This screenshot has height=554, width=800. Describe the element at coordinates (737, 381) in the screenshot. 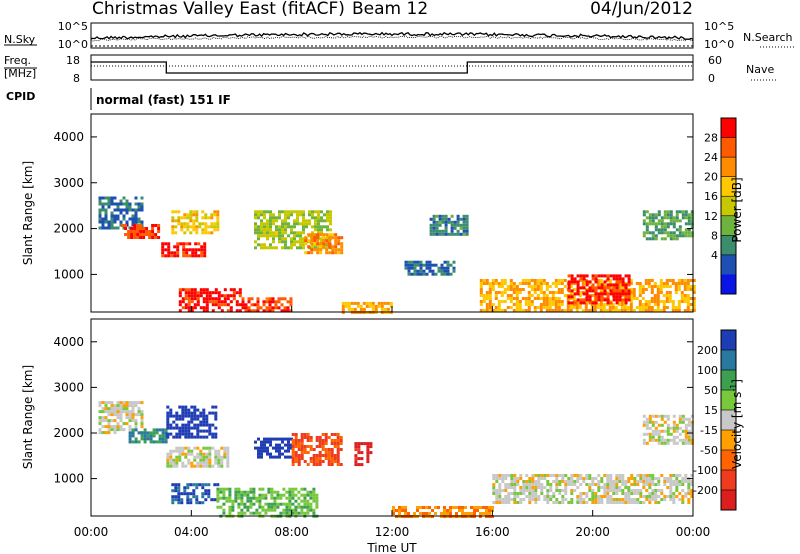

I see `velocity-colorbar-label-end: ]` at that location.